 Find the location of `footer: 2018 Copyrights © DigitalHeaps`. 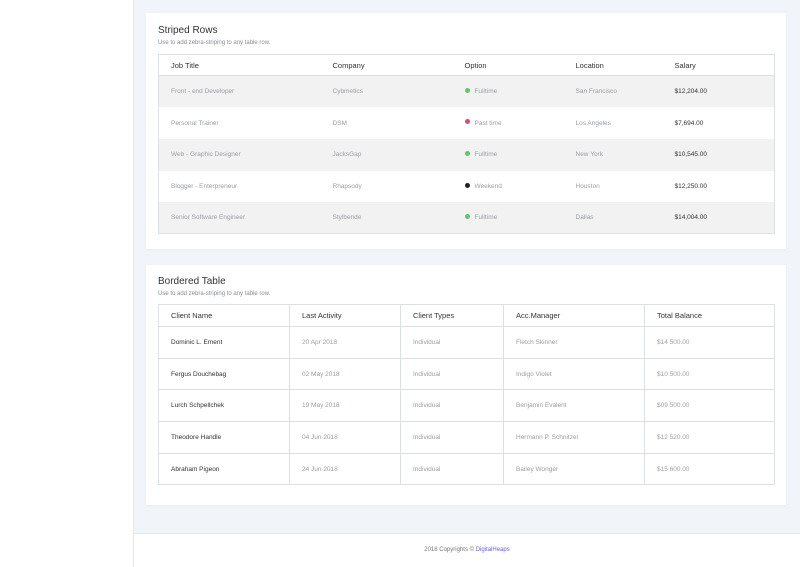

footer: 2018 Copyrights © DigitalHeaps is located at coordinates (467, 550).